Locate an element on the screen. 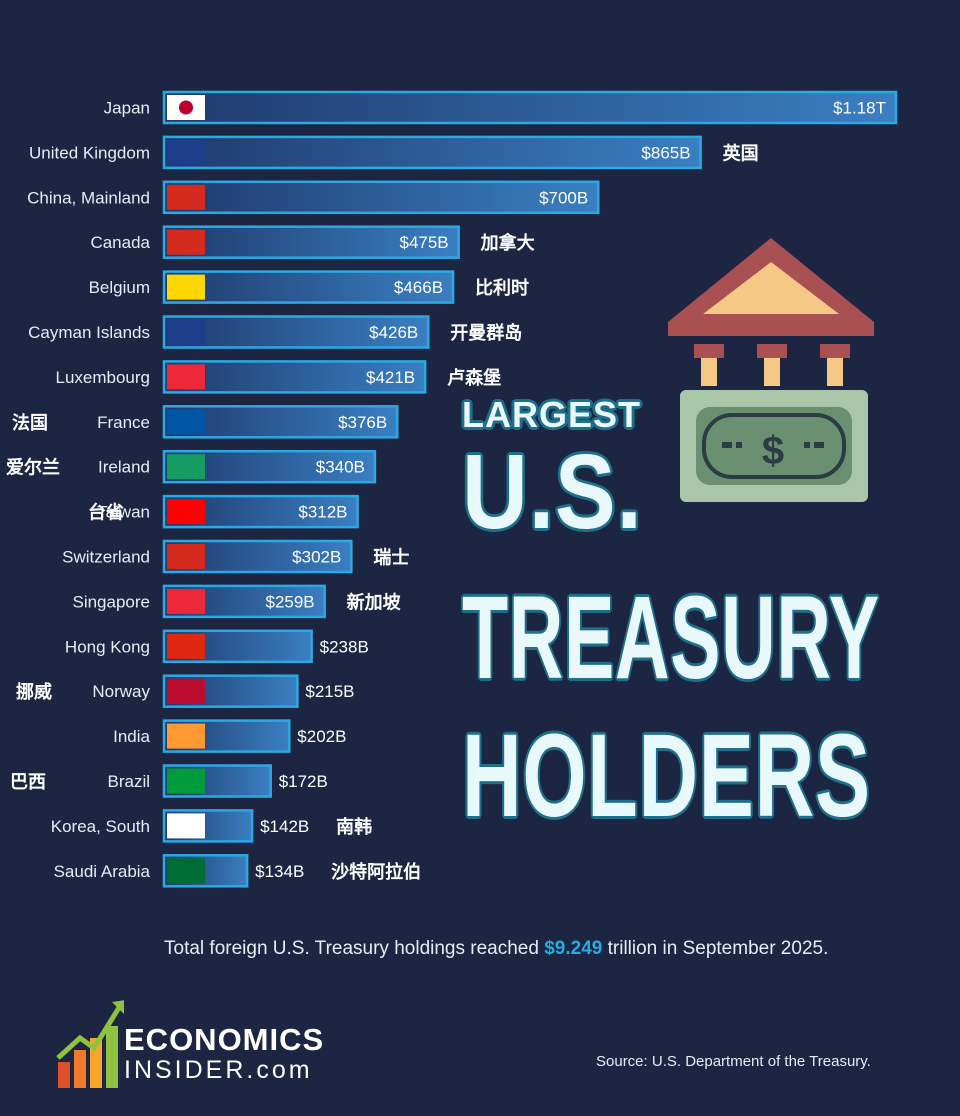 The height and width of the screenshot is (1116, 960). chart-title-line-1: LARGEST is located at coordinates (552, 414).